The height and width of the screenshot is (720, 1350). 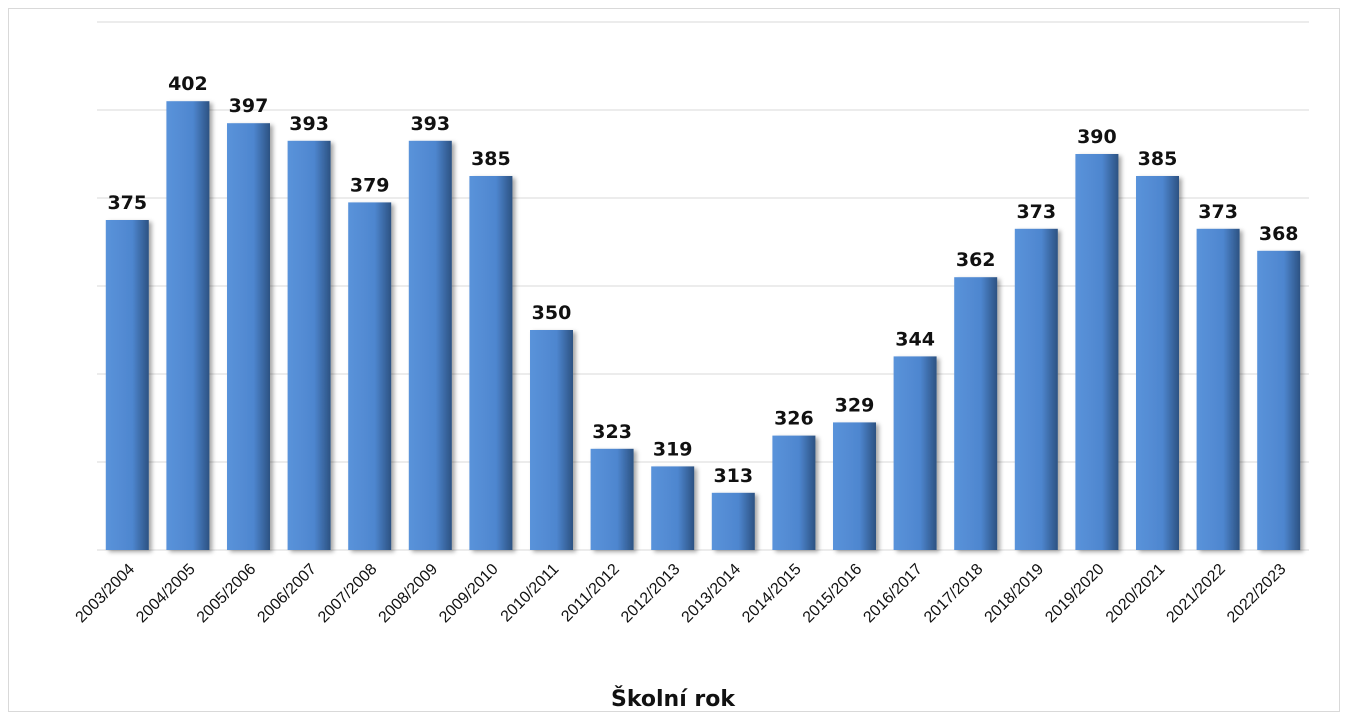 I want to click on bar-2014-2015, so click(x=794, y=492).